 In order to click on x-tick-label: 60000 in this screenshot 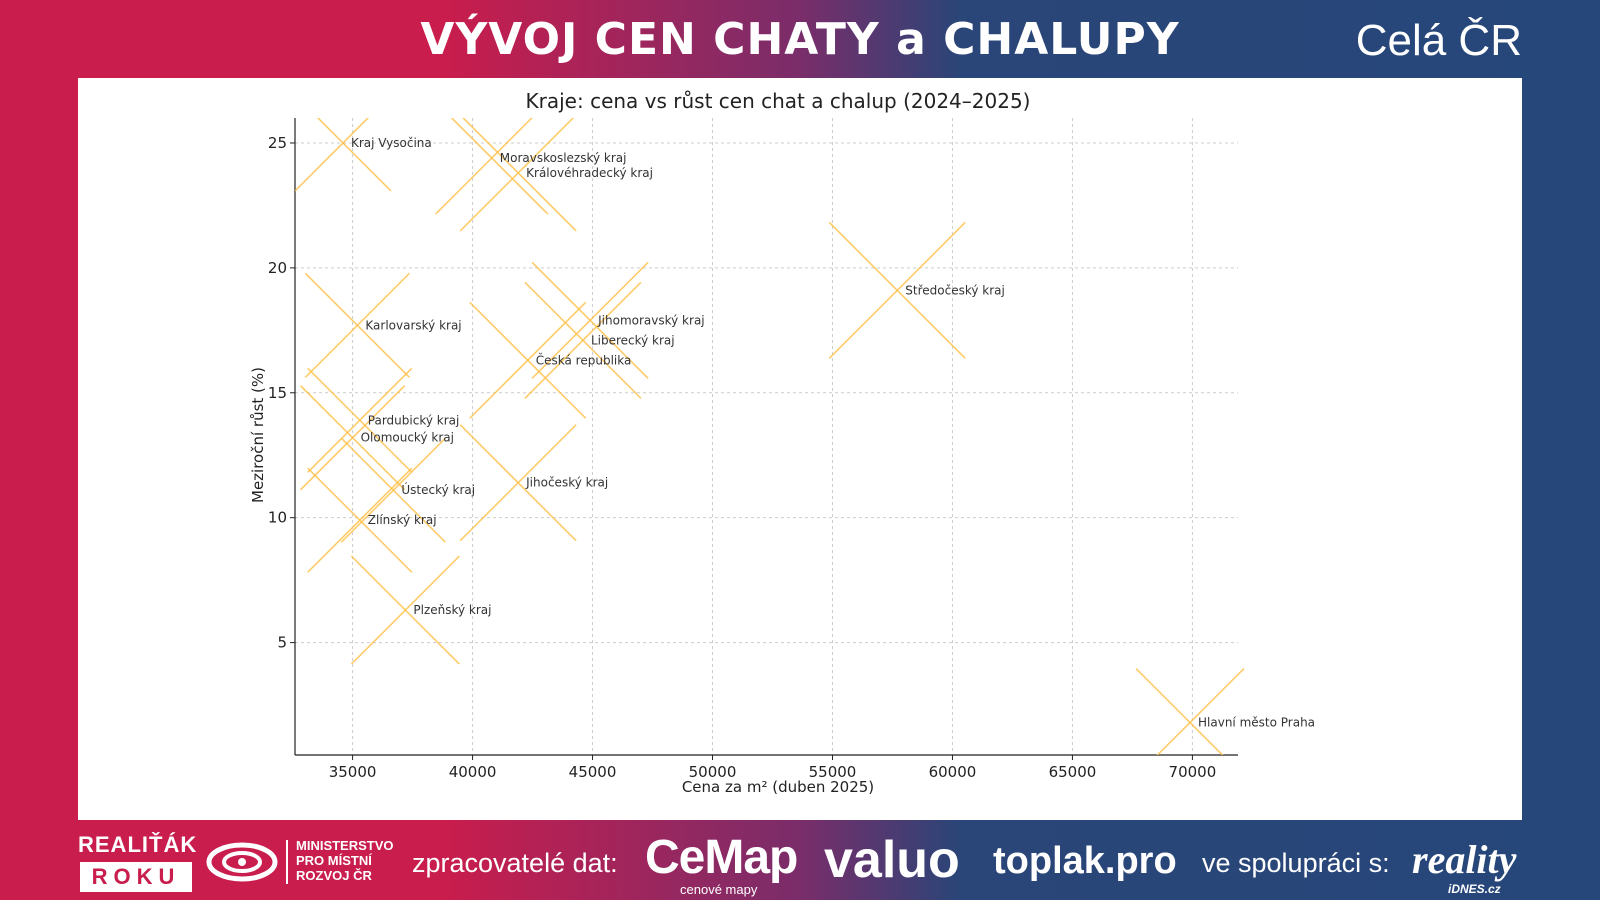, I will do `click(953, 772)`.